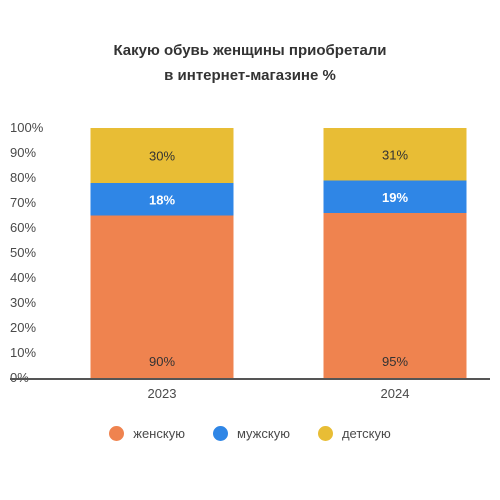 This screenshot has width=500, height=500. I want to click on data-label: 90%, so click(162, 361).